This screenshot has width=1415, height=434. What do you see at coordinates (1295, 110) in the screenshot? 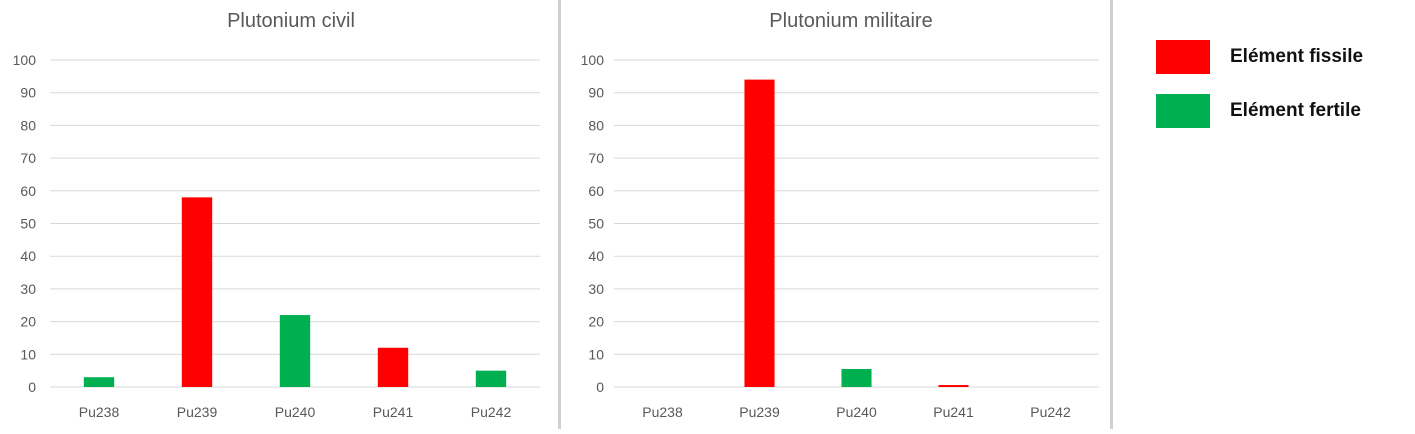
I see `legend-label-fertile: Elément fertile` at bounding box center [1295, 110].